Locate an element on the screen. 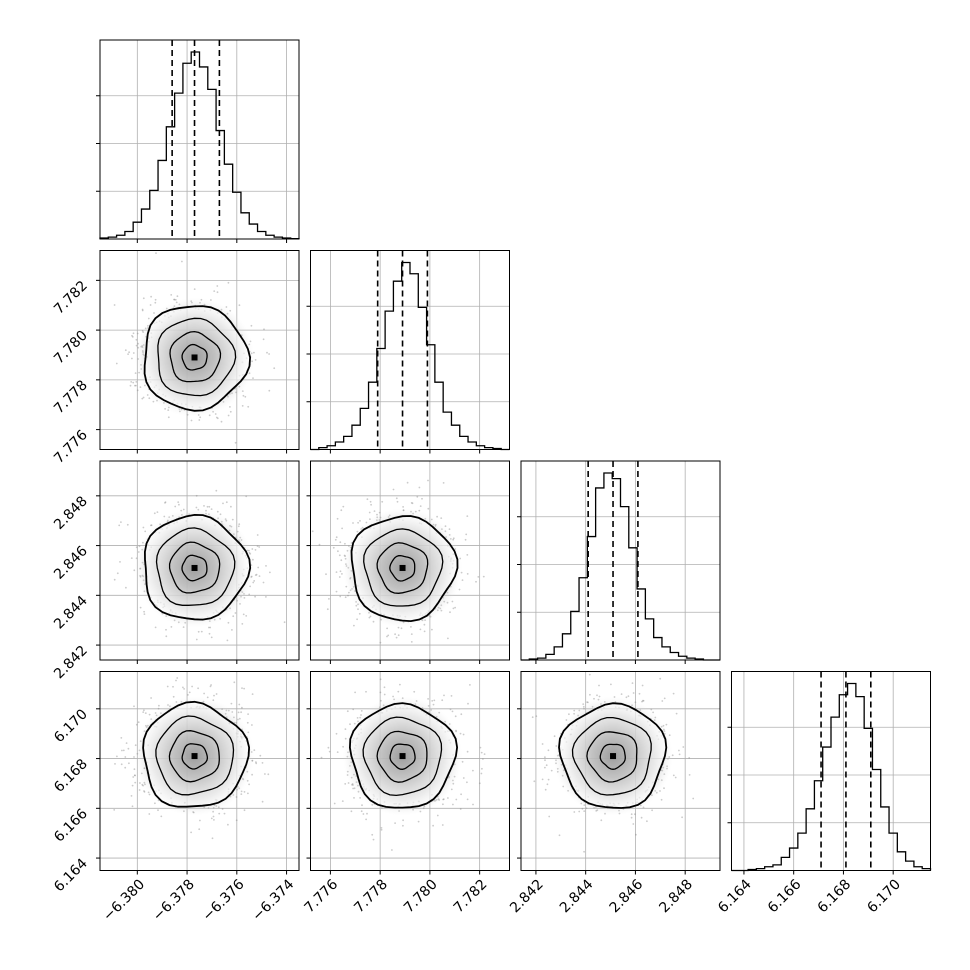 The image size is (970, 970). x-tick-label-3-3: 6.170 is located at coordinates (884, 897).